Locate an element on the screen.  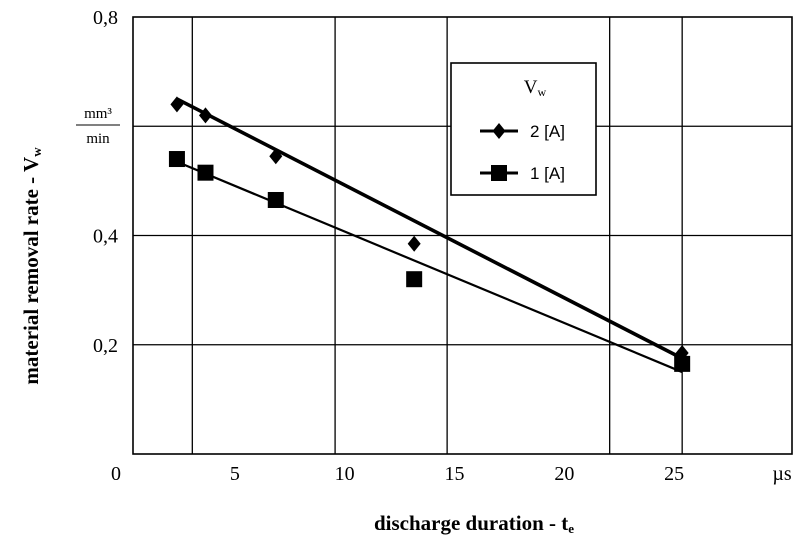
x-tick-label: 10 is located at coordinates (345, 474).